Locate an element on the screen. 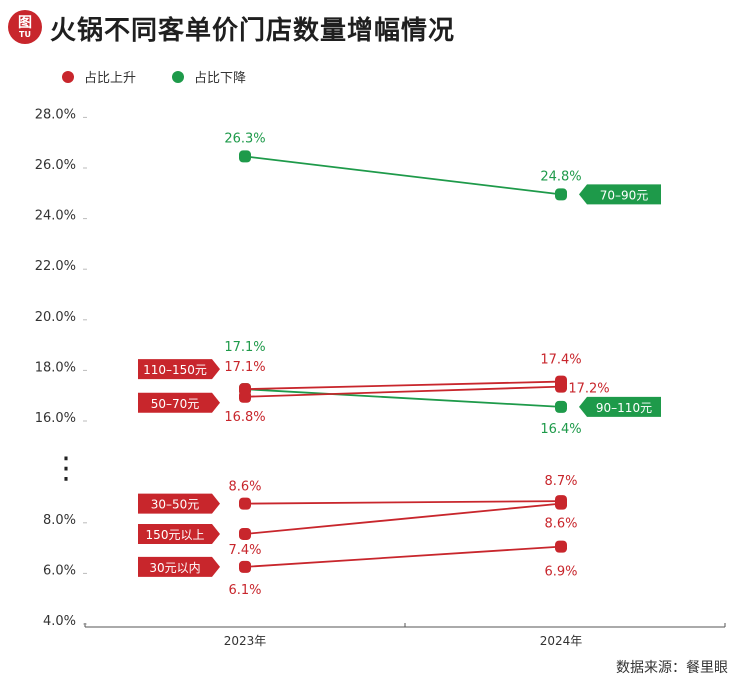  data-label: 16.4% is located at coordinates (560, 429).